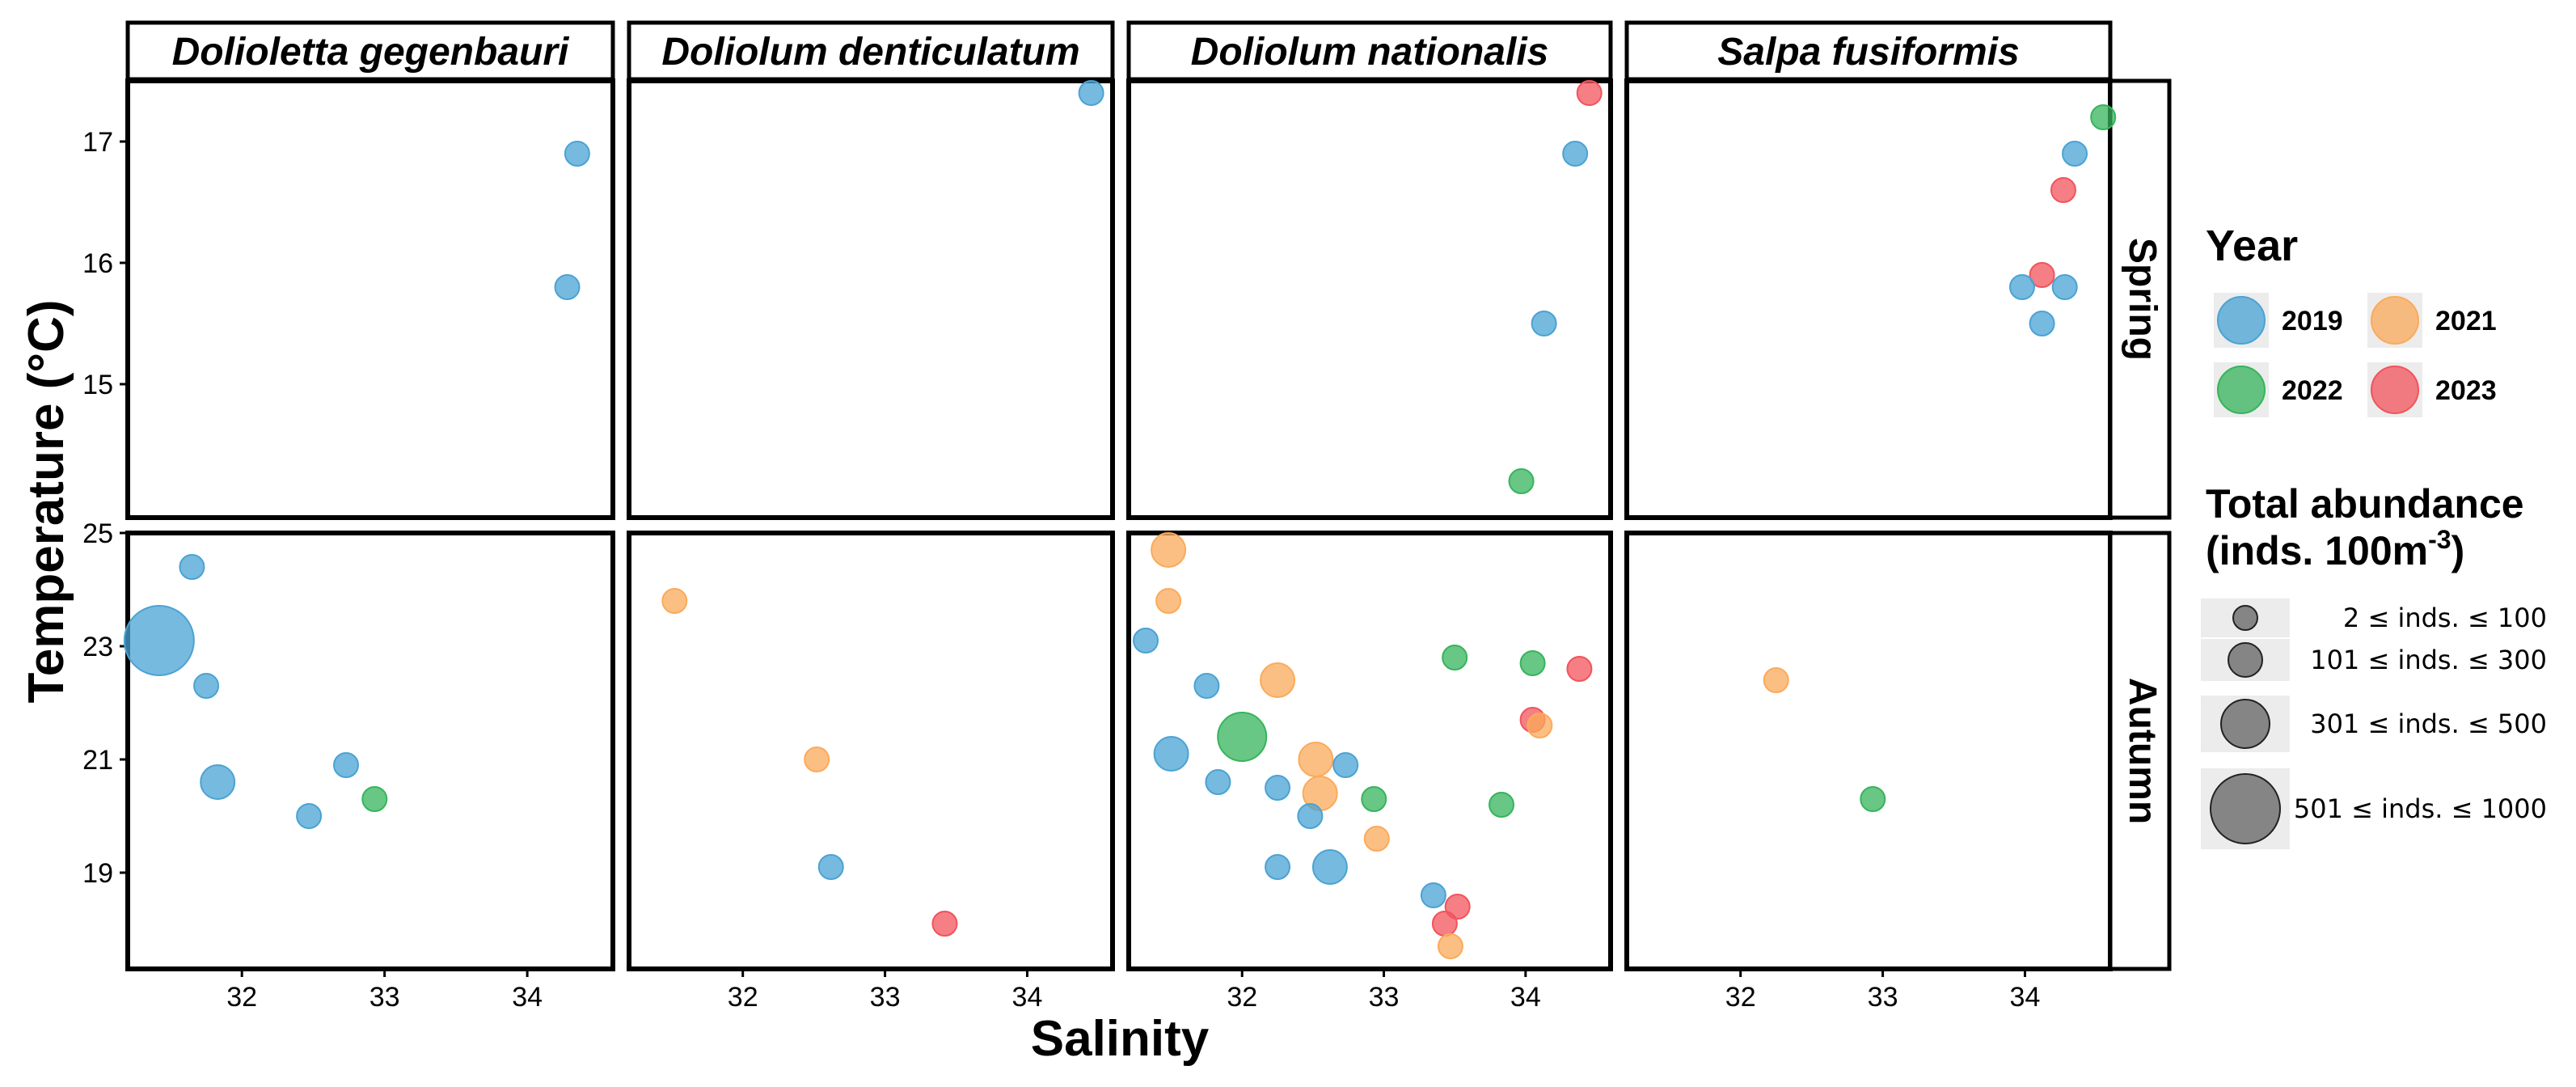  Describe the element at coordinates (870, 52) in the screenshot. I see `facet-label-doliolum-denticulatum: Doliolum denticulatum` at that location.